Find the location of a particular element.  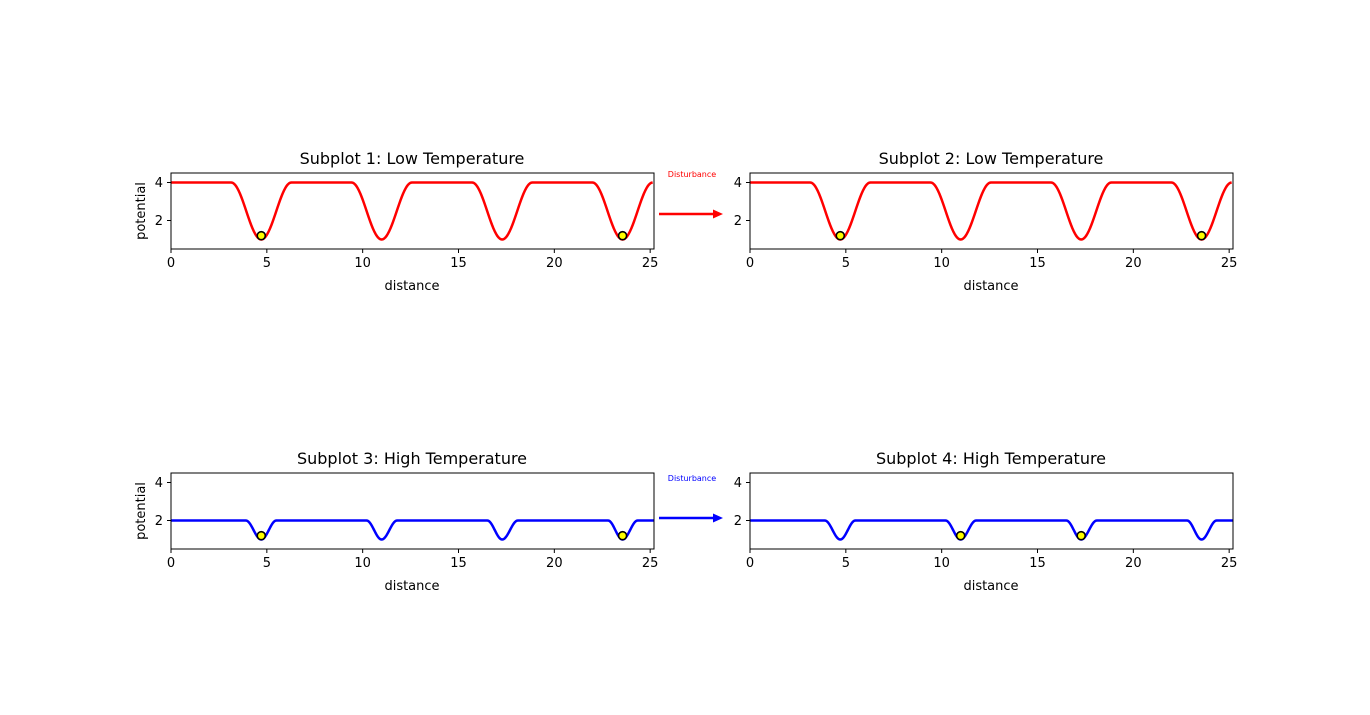

disturbance-label-high: Disturbance is located at coordinates (692, 478).